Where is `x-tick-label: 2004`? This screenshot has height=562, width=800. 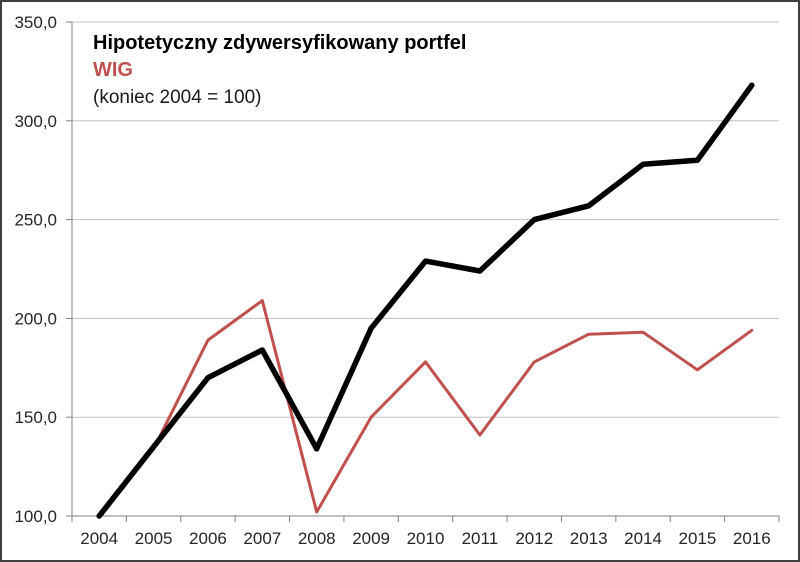
x-tick-label: 2004 is located at coordinates (99, 538).